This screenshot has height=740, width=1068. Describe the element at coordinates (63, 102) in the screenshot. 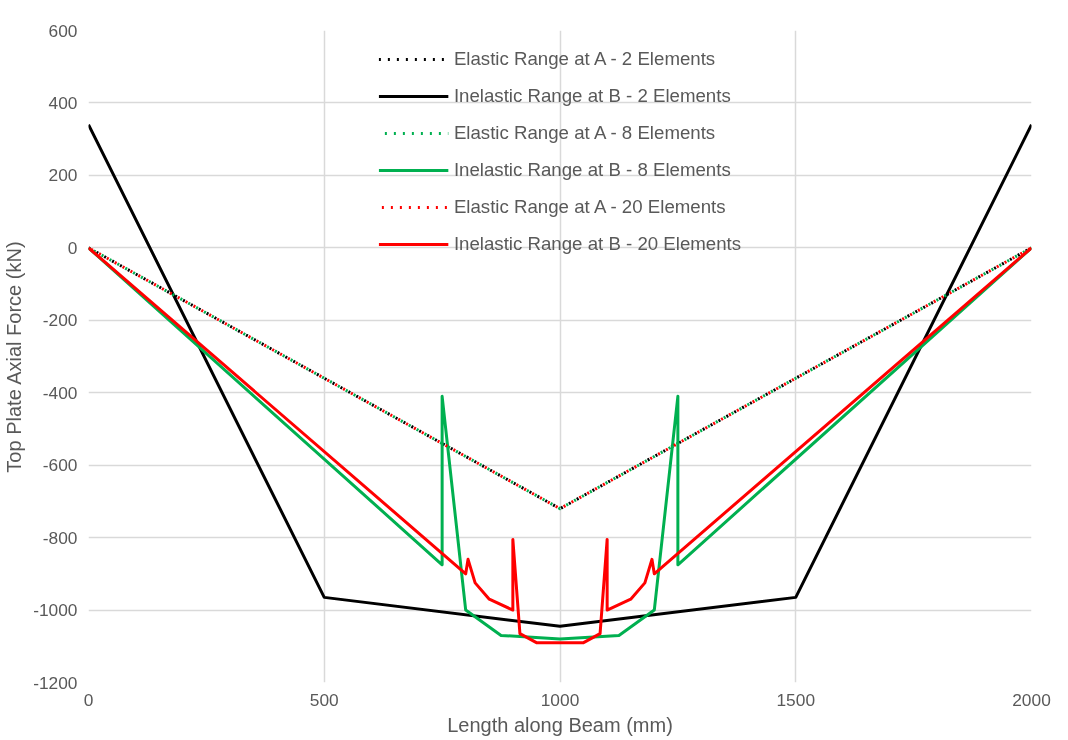

I see `y-tick-label: 400` at that location.